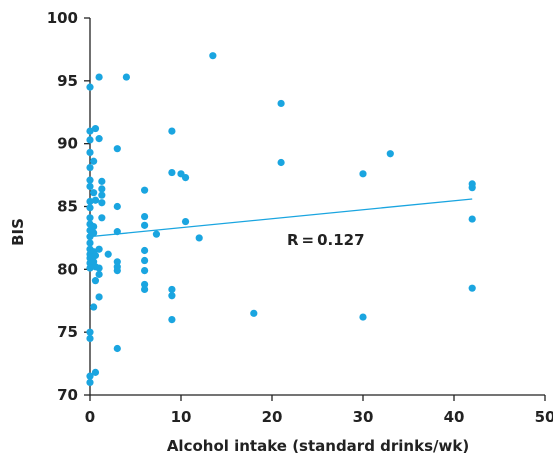 This screenshot has height=458, width=553. What do you see at coordinates (67, 395) in the screenshot?
I see `y-tick-label: 70` at bounding box center [67, 395].